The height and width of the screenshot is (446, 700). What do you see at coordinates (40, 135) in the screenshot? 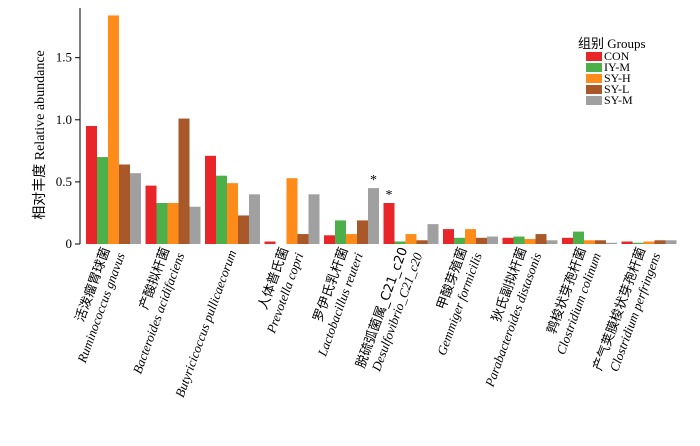
I see `y-axis-label: 相对丰度 Relative abundance` at bounding box center [40, 135].